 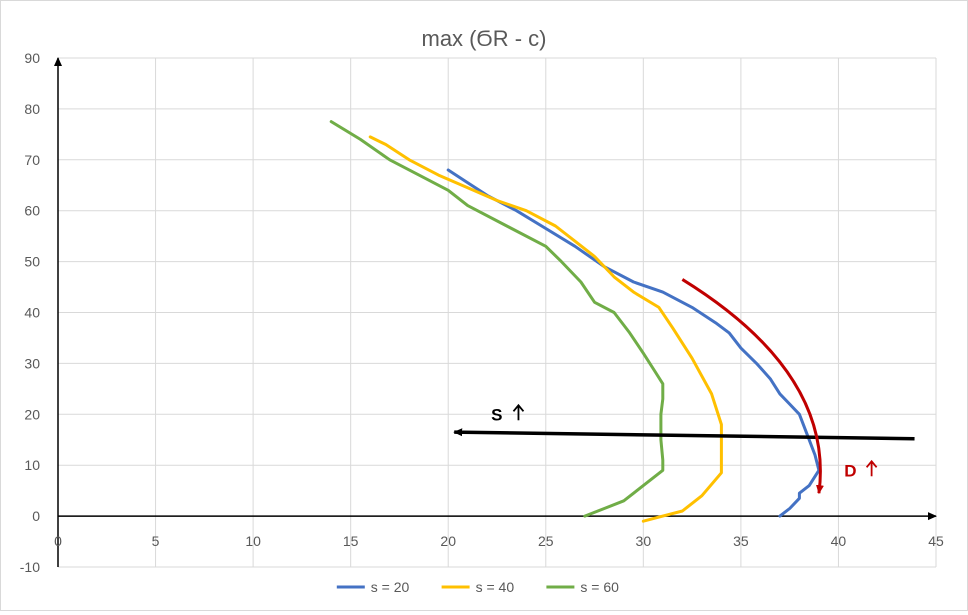 I want to click on x-tick-label: 45, so click(x=936, y=541).